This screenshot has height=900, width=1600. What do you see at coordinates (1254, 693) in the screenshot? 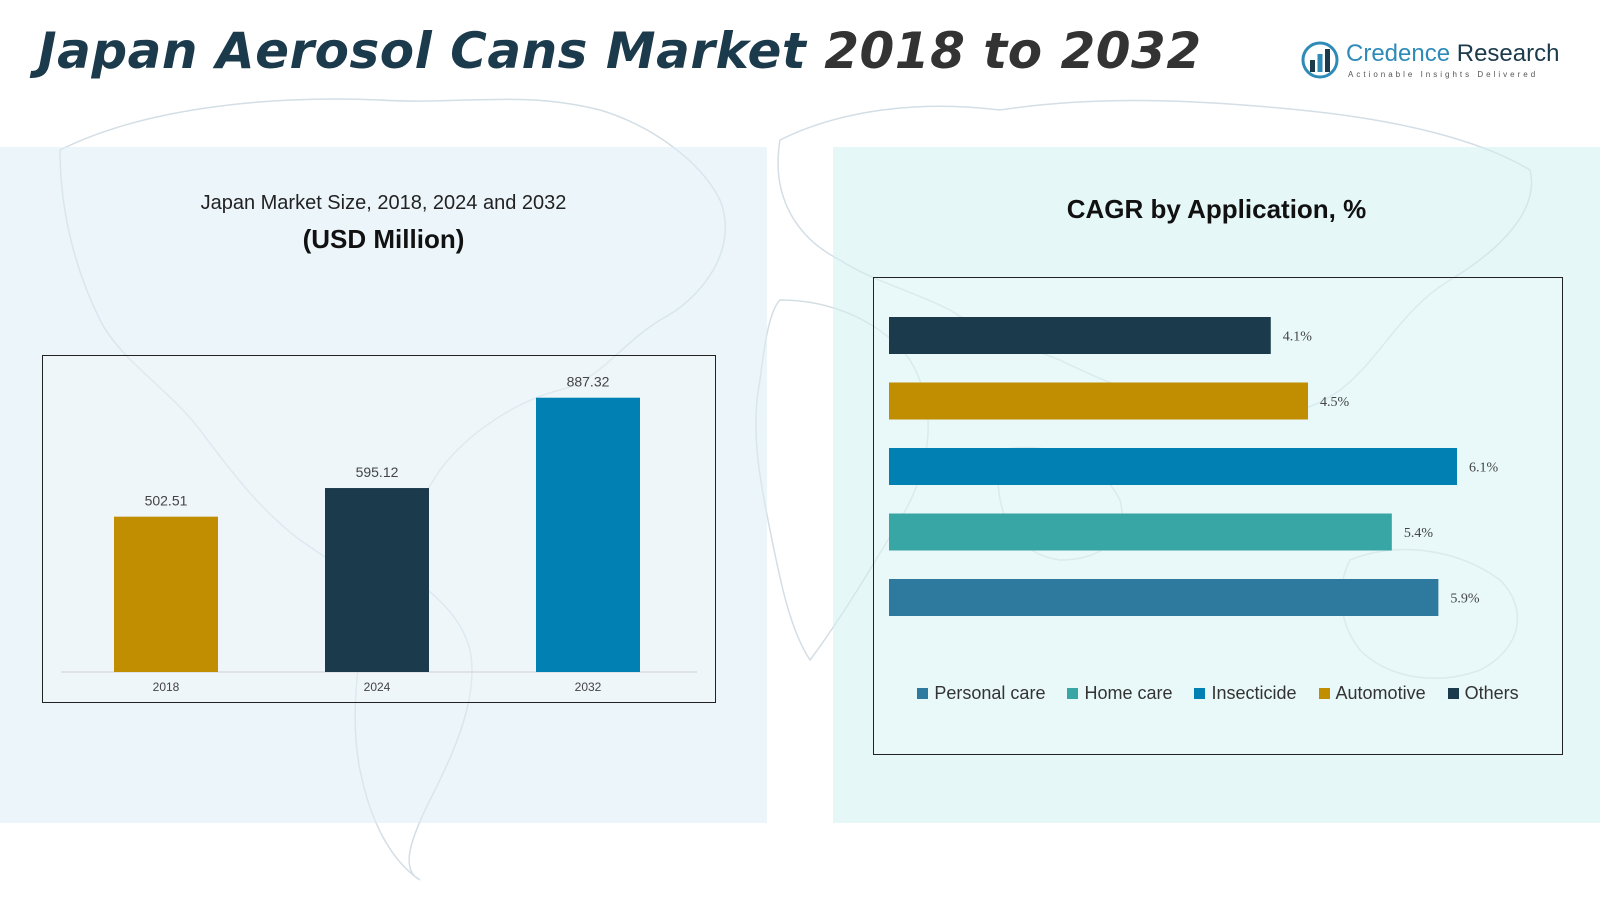
I see `legend-label: Insecticide` at bounding box center [1254, 693].